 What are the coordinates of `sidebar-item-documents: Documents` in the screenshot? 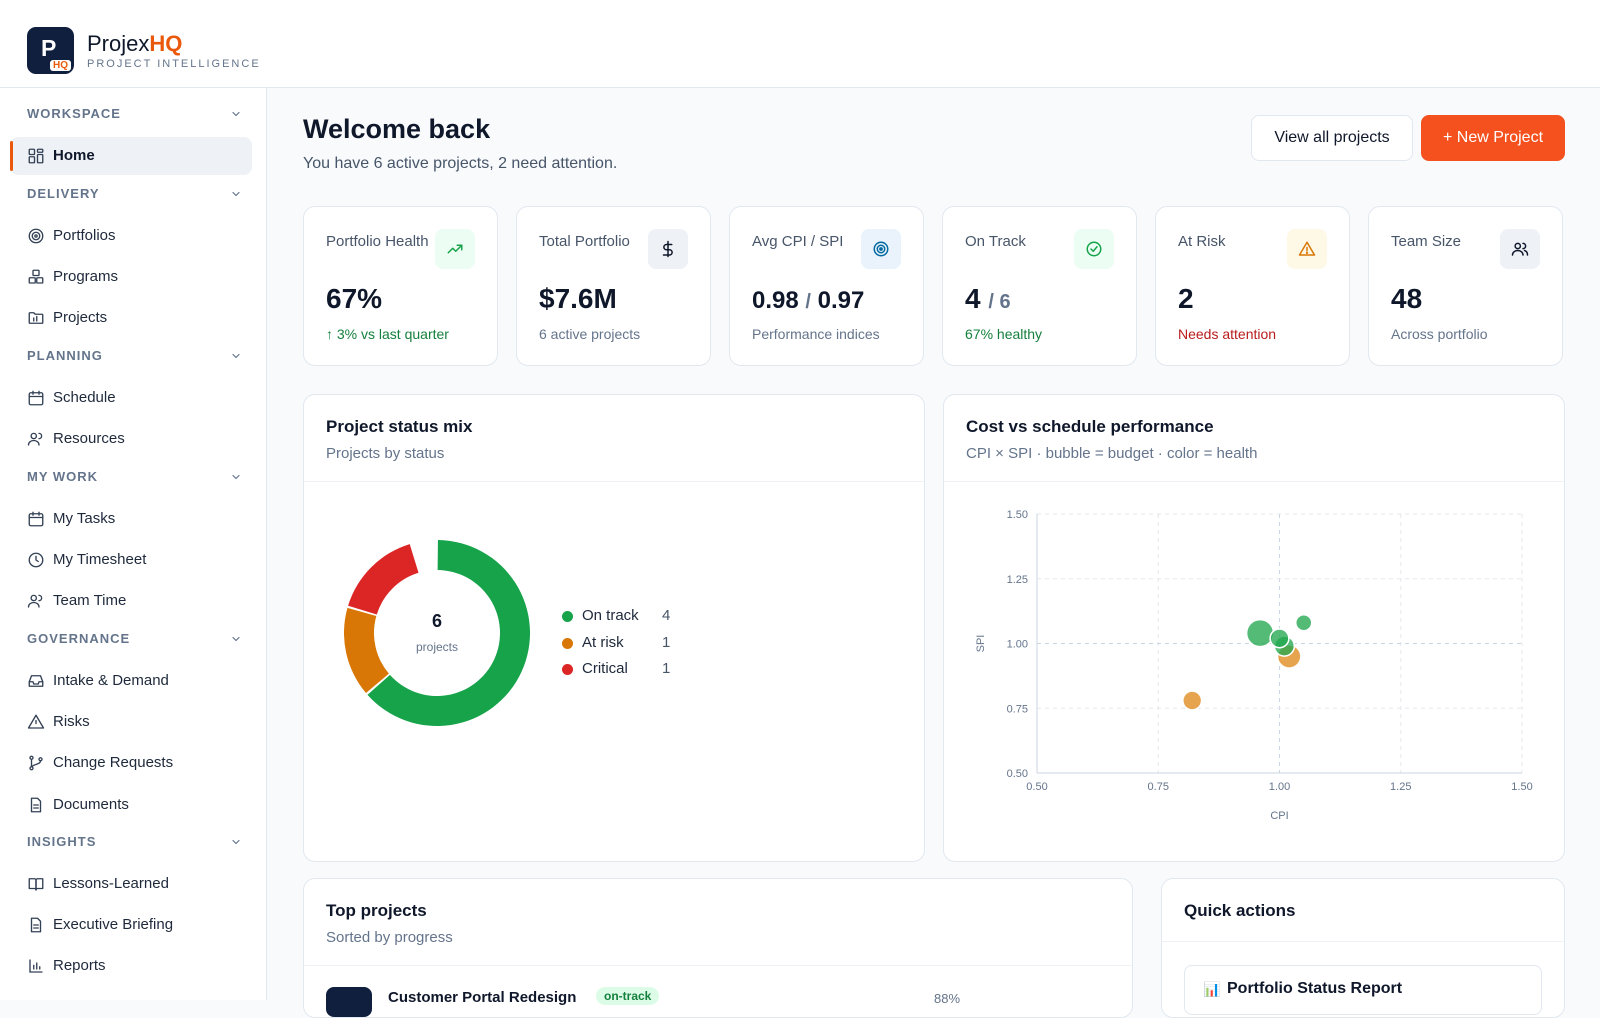 It's located at (131, 805).